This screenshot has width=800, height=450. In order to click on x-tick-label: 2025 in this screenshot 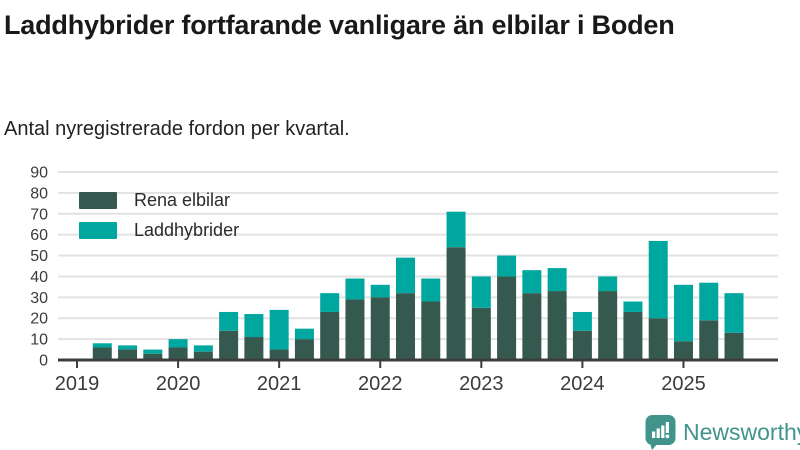, I will do `click(683, 384)`.